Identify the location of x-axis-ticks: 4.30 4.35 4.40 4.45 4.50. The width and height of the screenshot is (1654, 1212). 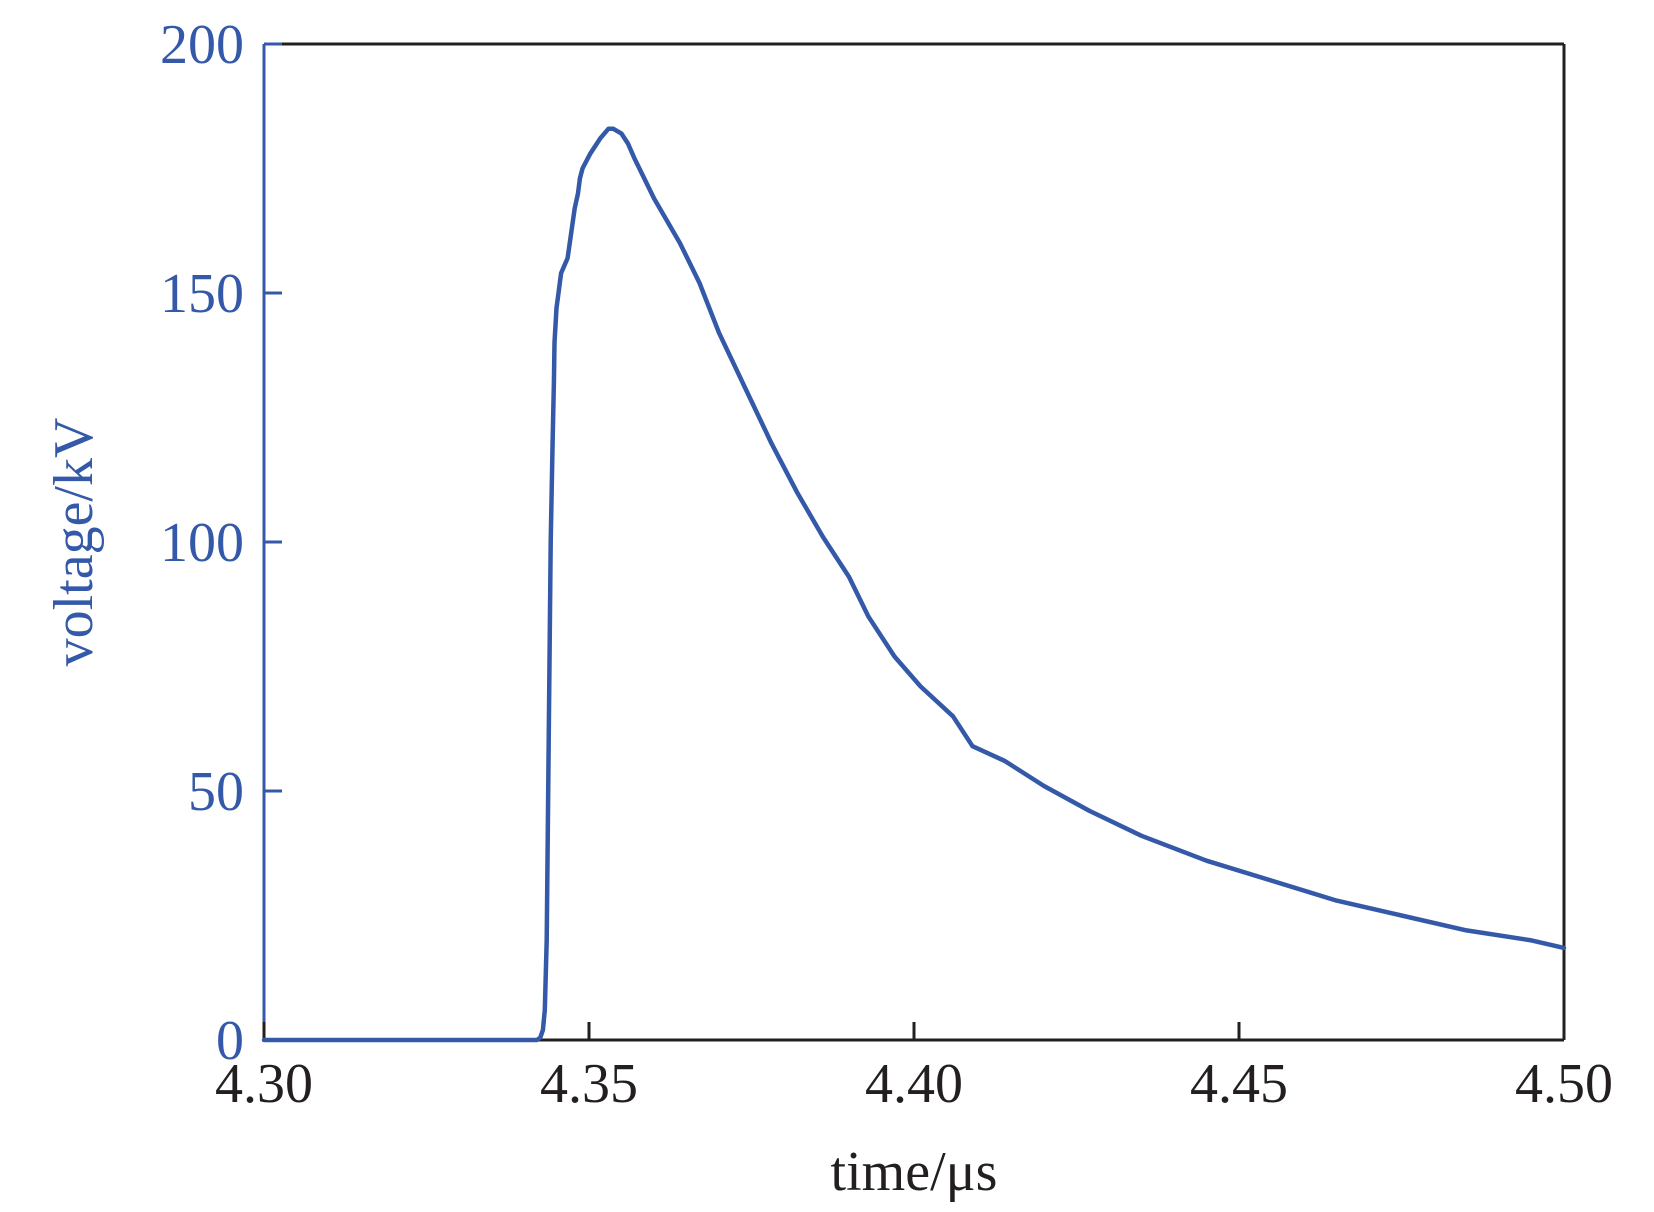
(914, 1068).